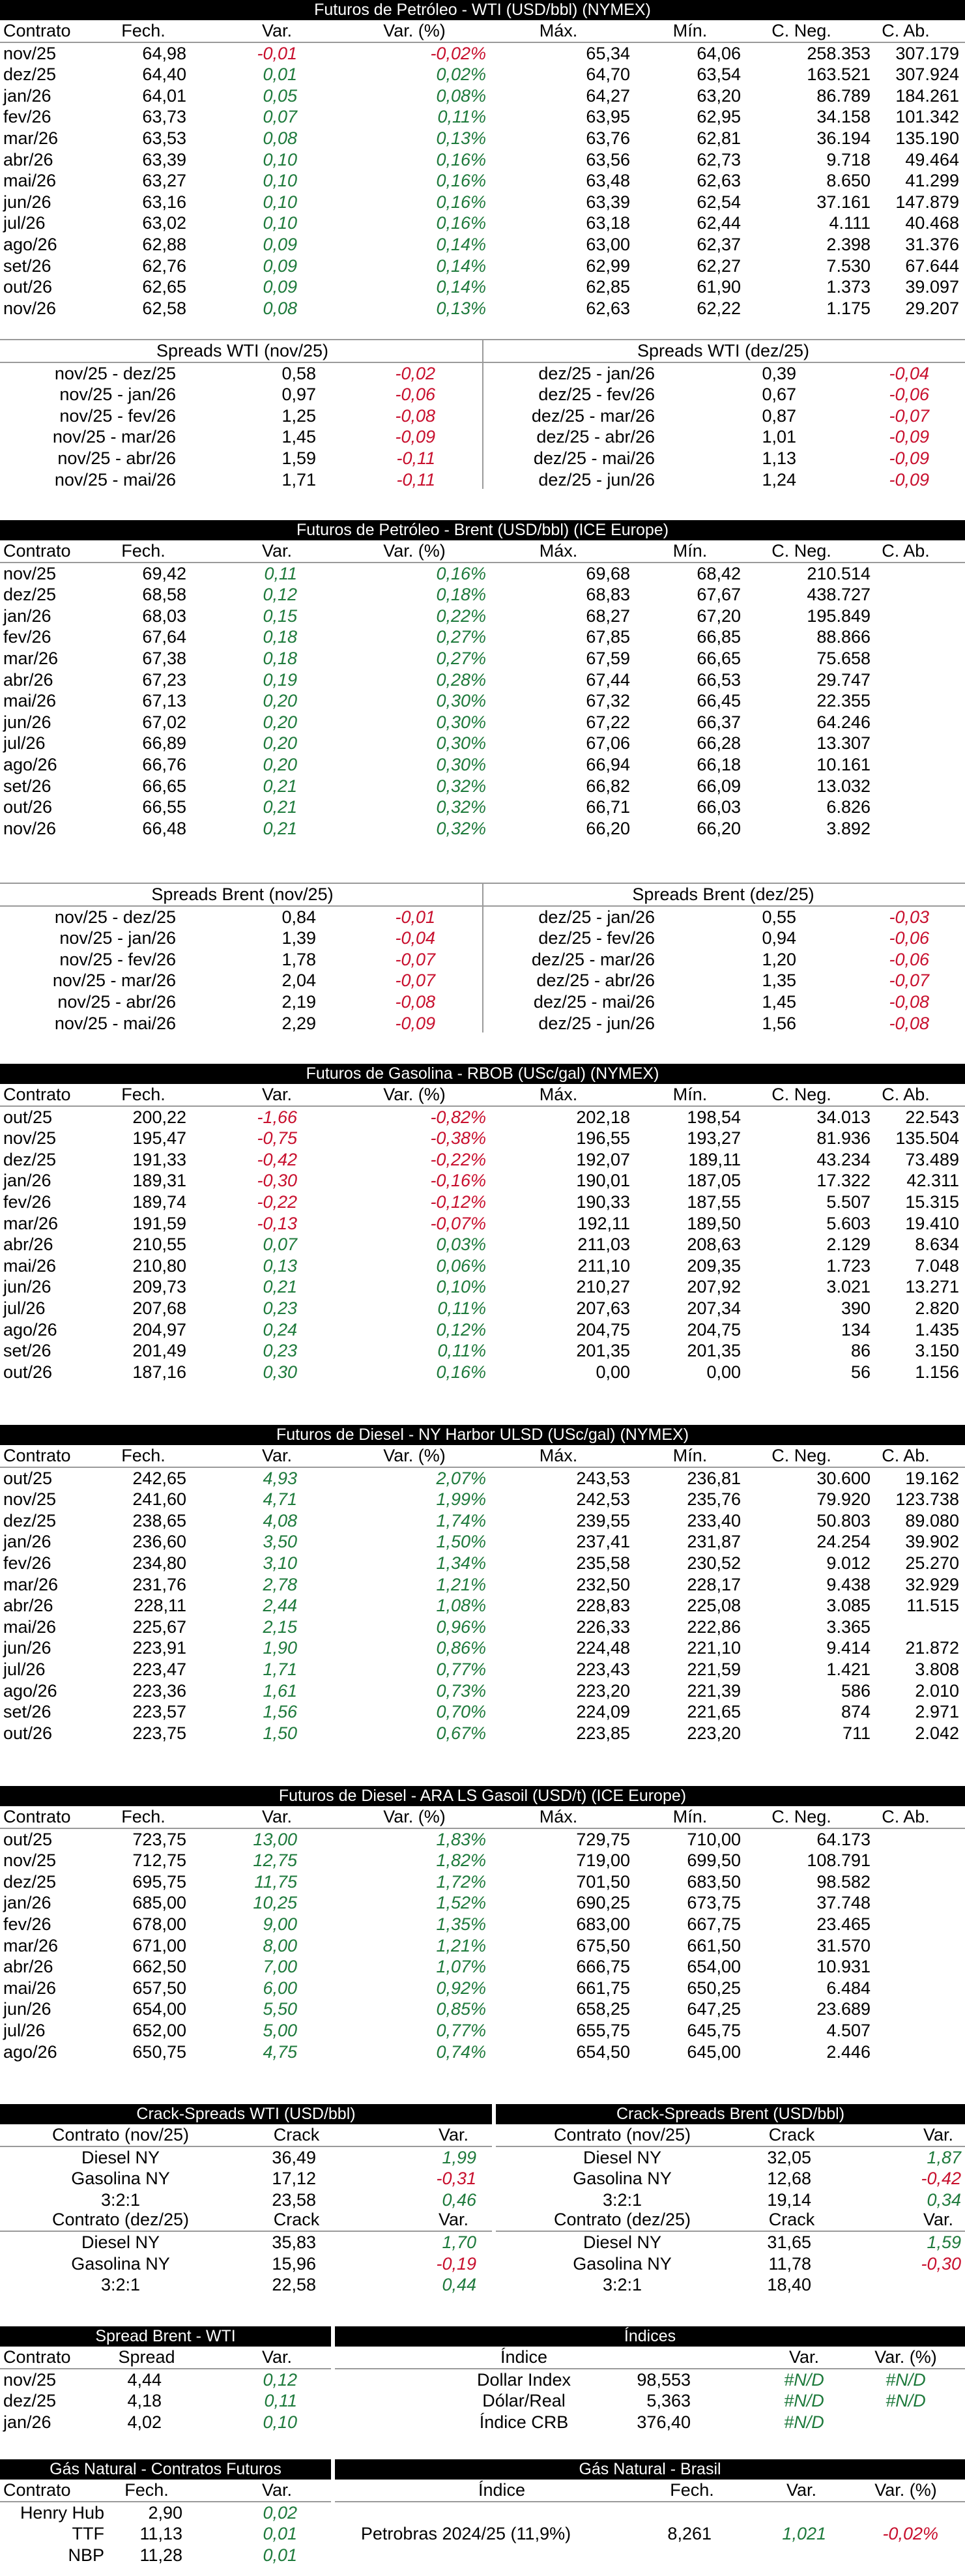 The image size is (965, 2576). What do you see at coordinates (723, 1372) in the screenshot?
I see `cell: 0,00` at bounding box center [723, 1372].